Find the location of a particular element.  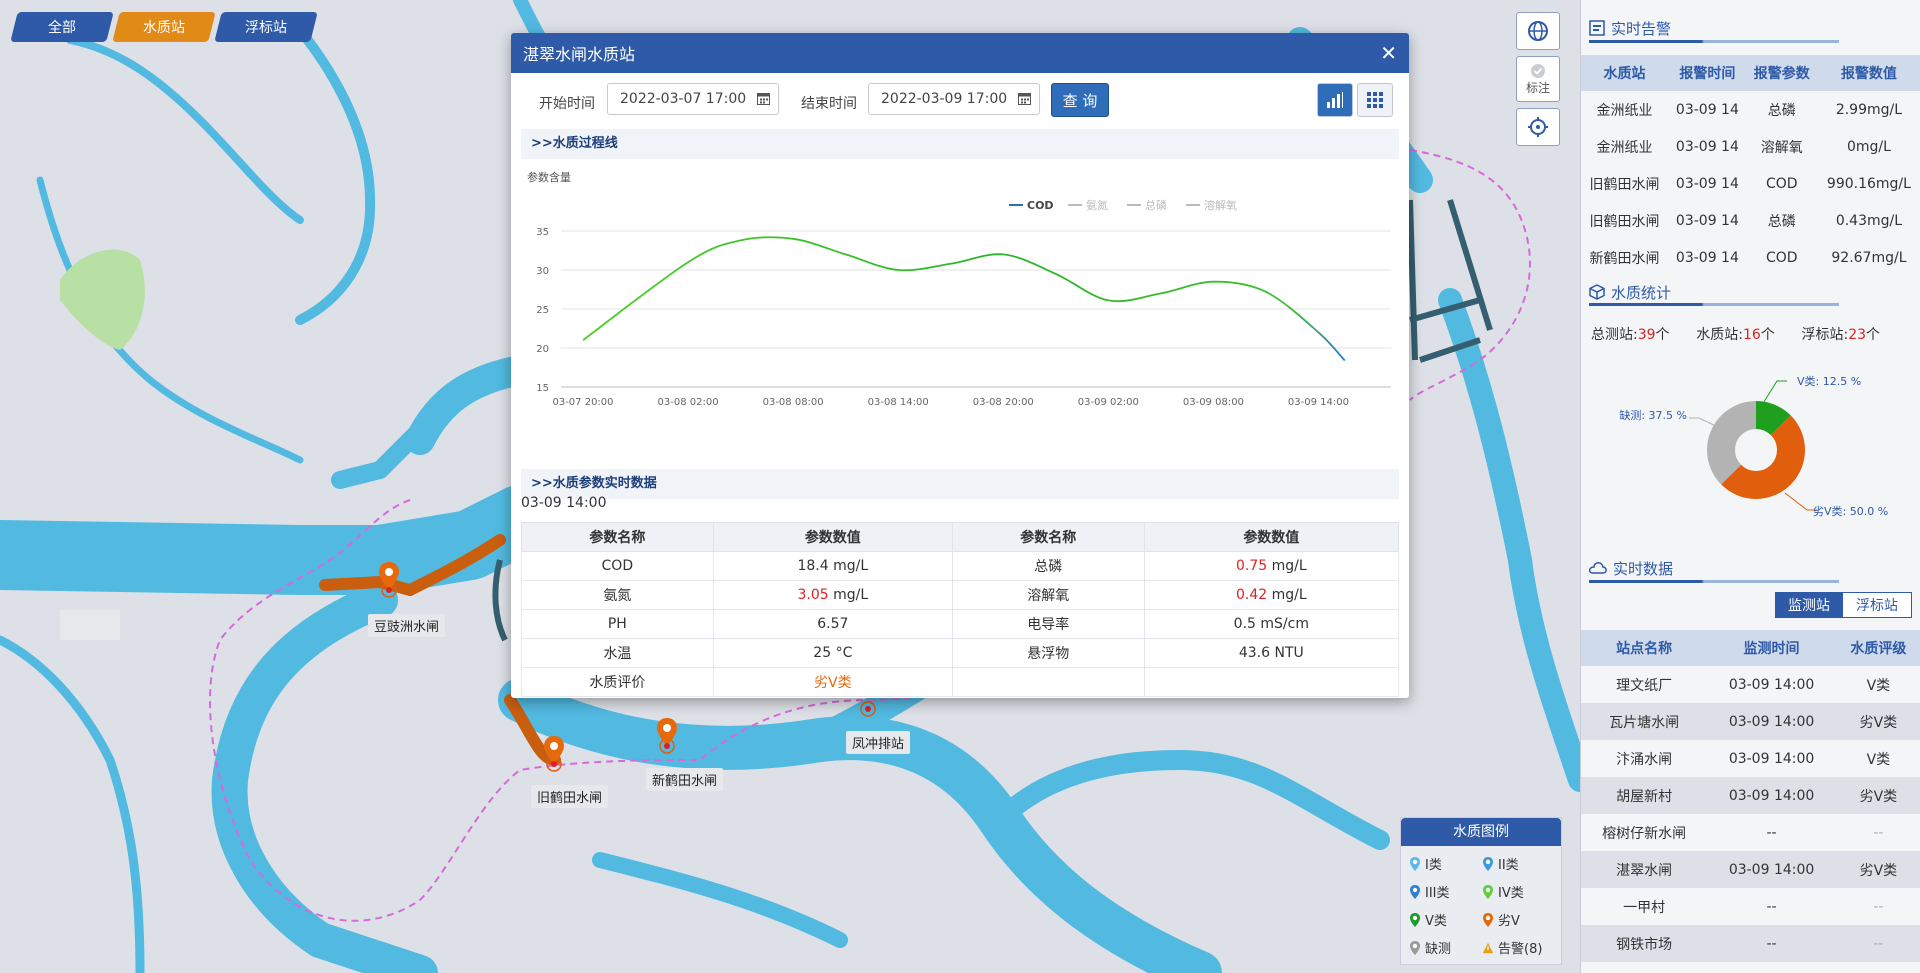

station-marker-fengchong is located at coordinates (868, 702).